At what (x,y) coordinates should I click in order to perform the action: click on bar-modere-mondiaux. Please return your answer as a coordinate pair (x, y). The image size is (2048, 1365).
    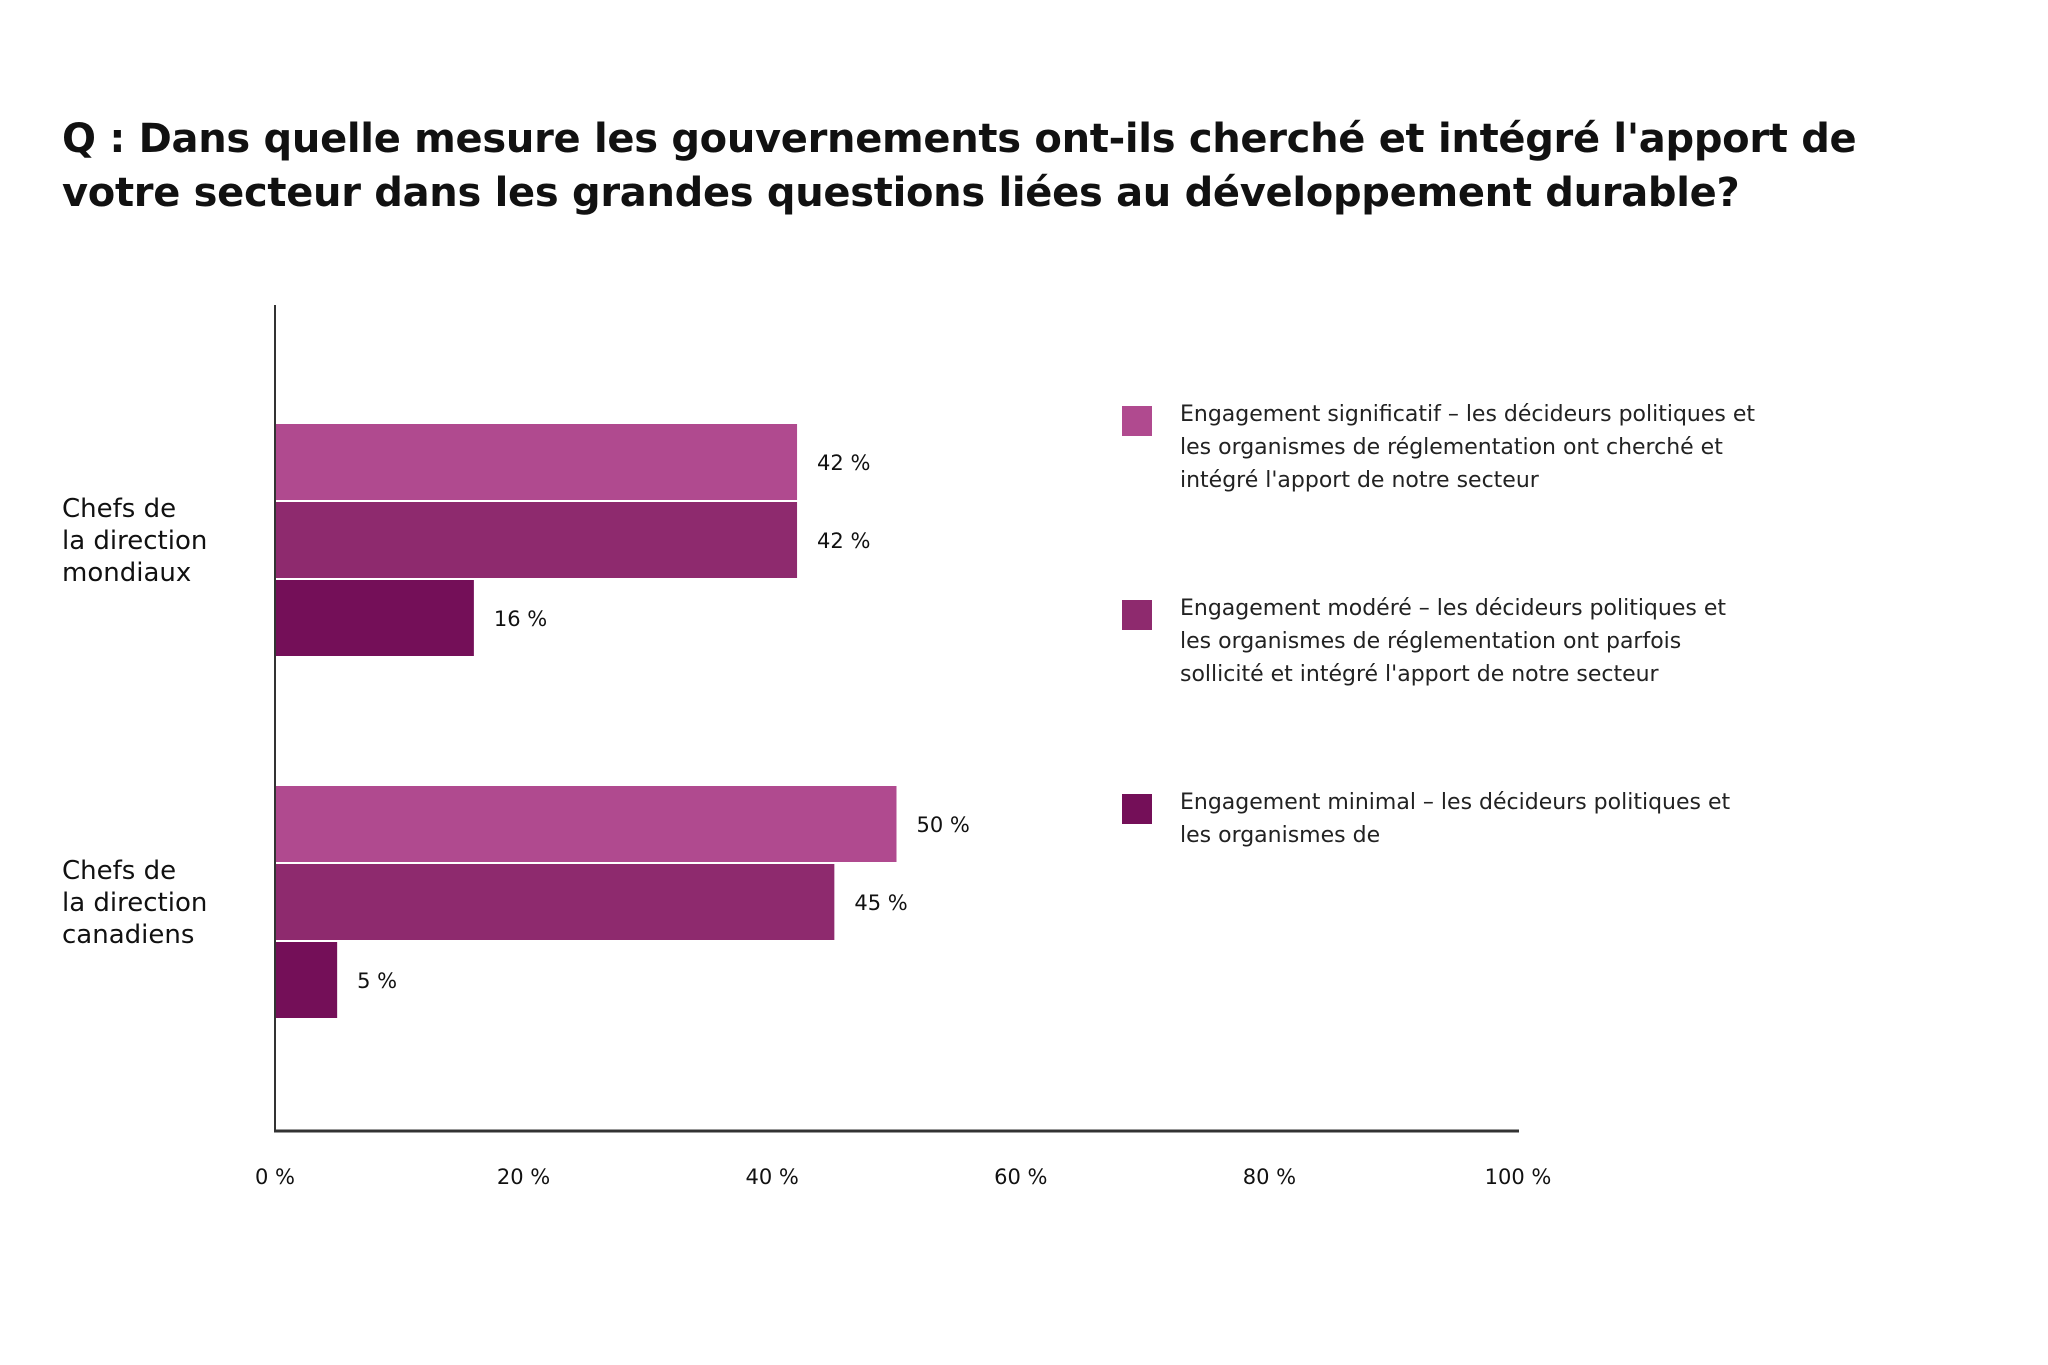
    Looking at the image, I should click on (537, 540).